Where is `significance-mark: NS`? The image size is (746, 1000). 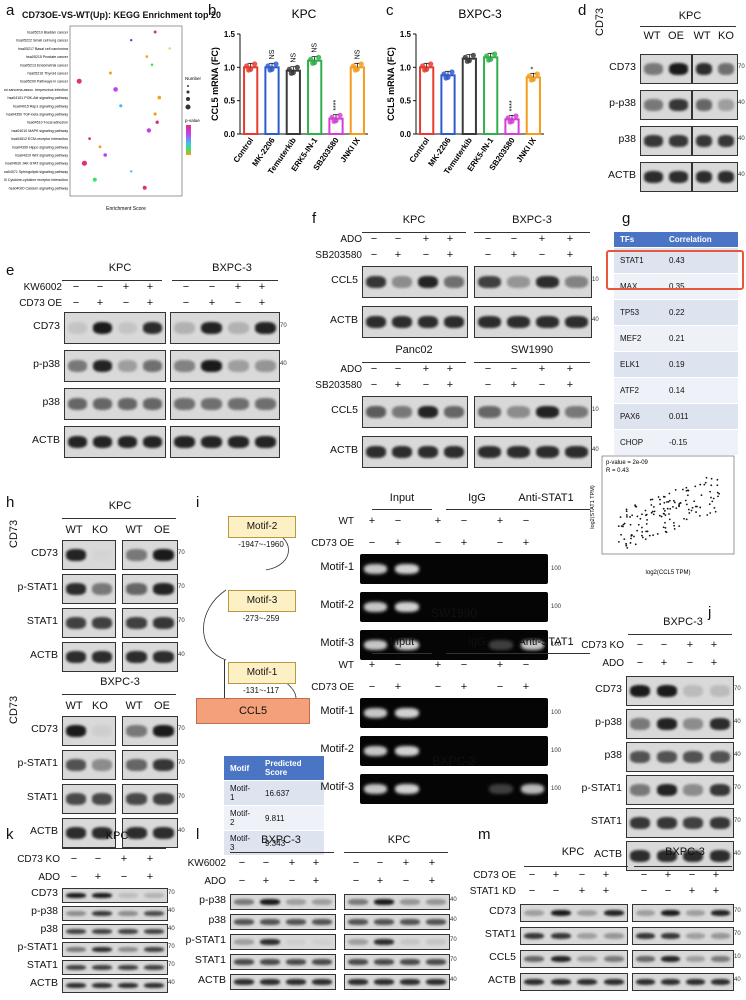 significance-mark: NS is located at coordinates (293, 58).